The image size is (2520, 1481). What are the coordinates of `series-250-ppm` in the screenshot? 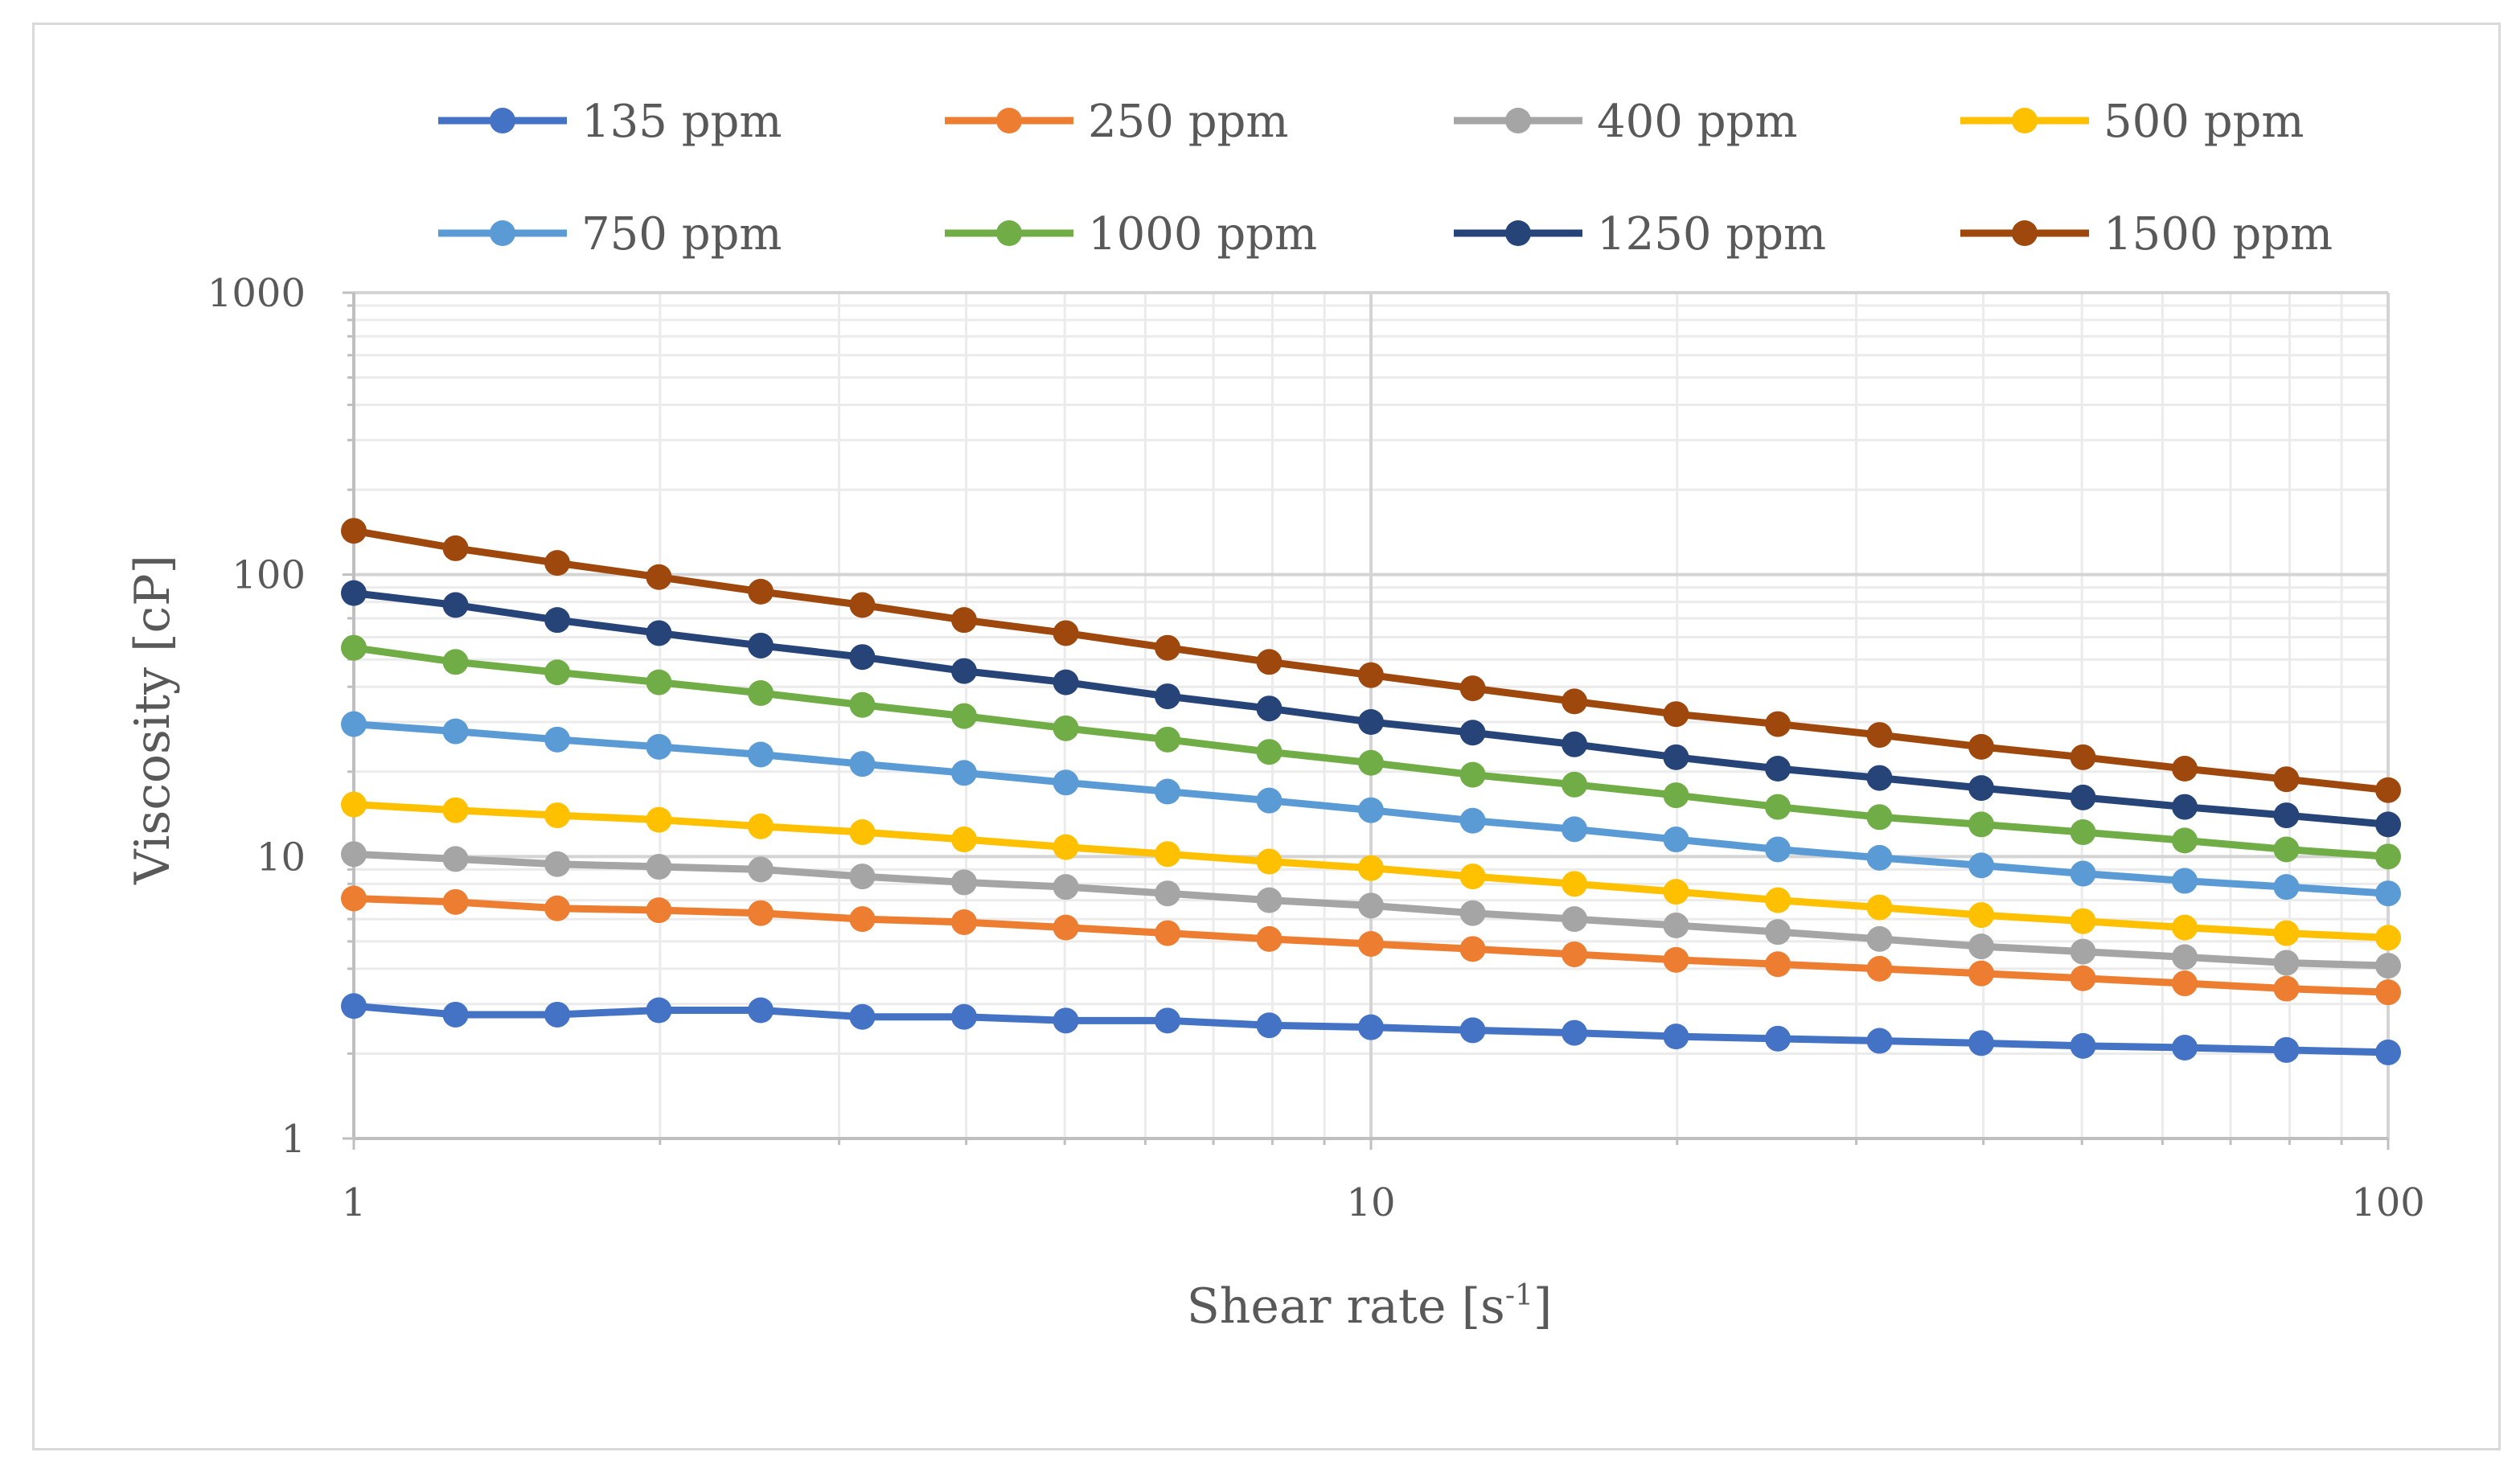 It's located at (1371, 946).